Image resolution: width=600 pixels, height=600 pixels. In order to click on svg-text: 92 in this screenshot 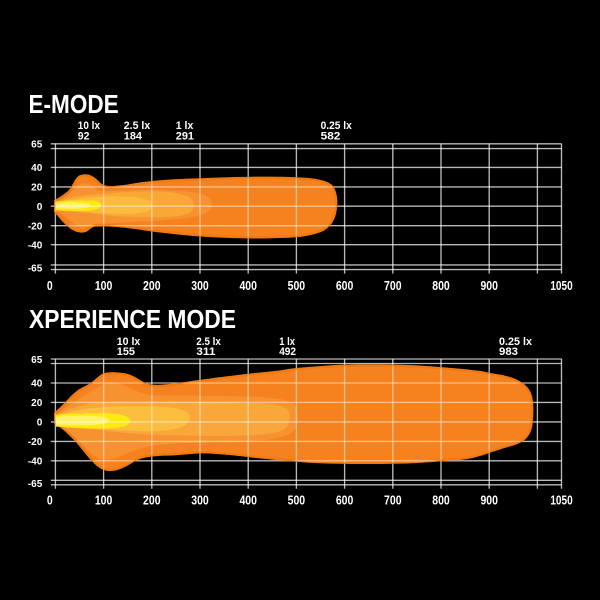, I will do `click(84, 136)`.